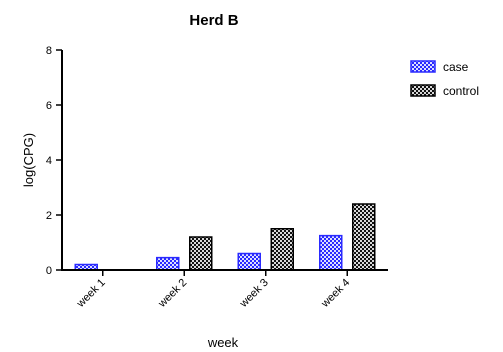 The image size is (503, 352). What do you see at coordinates (461, 91) in the screenshot?
I see `legend-label-control: control` at bounding box center [461, 91].